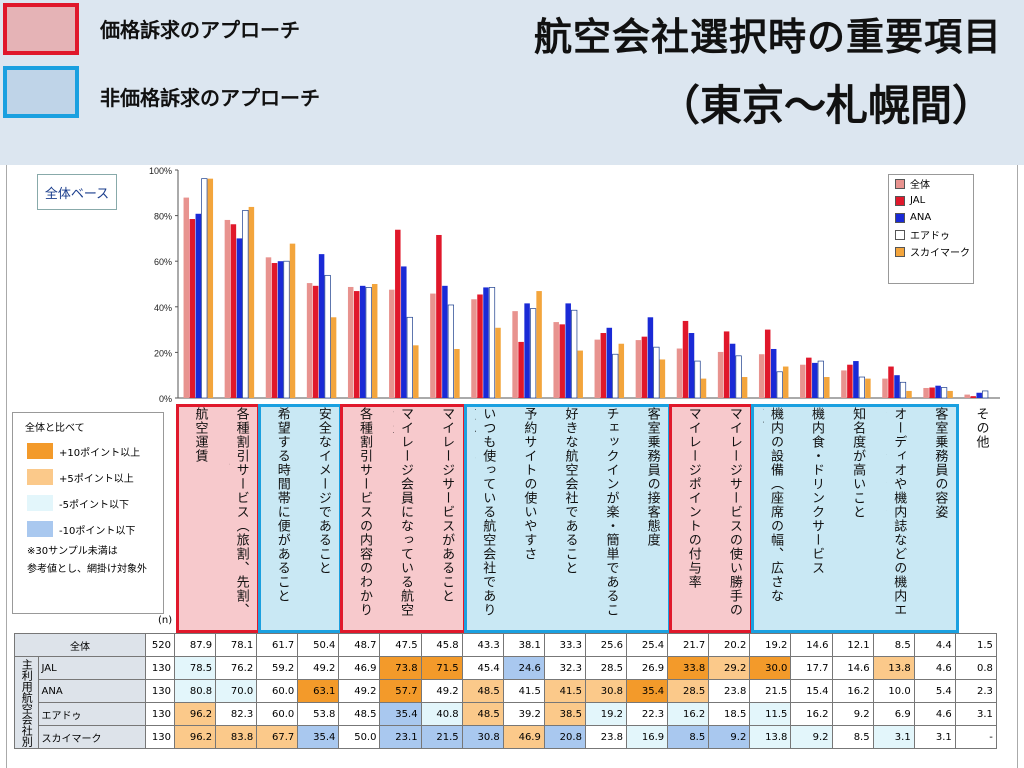 The image size is (1024, 768). What do you see at coordinates (770, 691) in the screenshot?
I see `table-cell: 21.5` at bounding box center [770, 691].